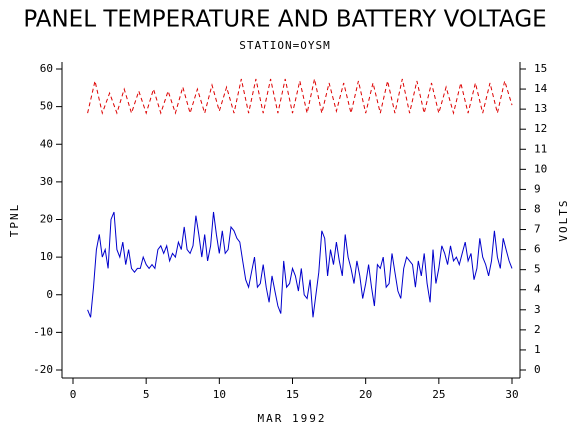 The width and height of the screenshot is (570, 430). Describe the element at coordinates (14, 220) in the screenshot. I see `y-axis-label: TPNL` at that location.